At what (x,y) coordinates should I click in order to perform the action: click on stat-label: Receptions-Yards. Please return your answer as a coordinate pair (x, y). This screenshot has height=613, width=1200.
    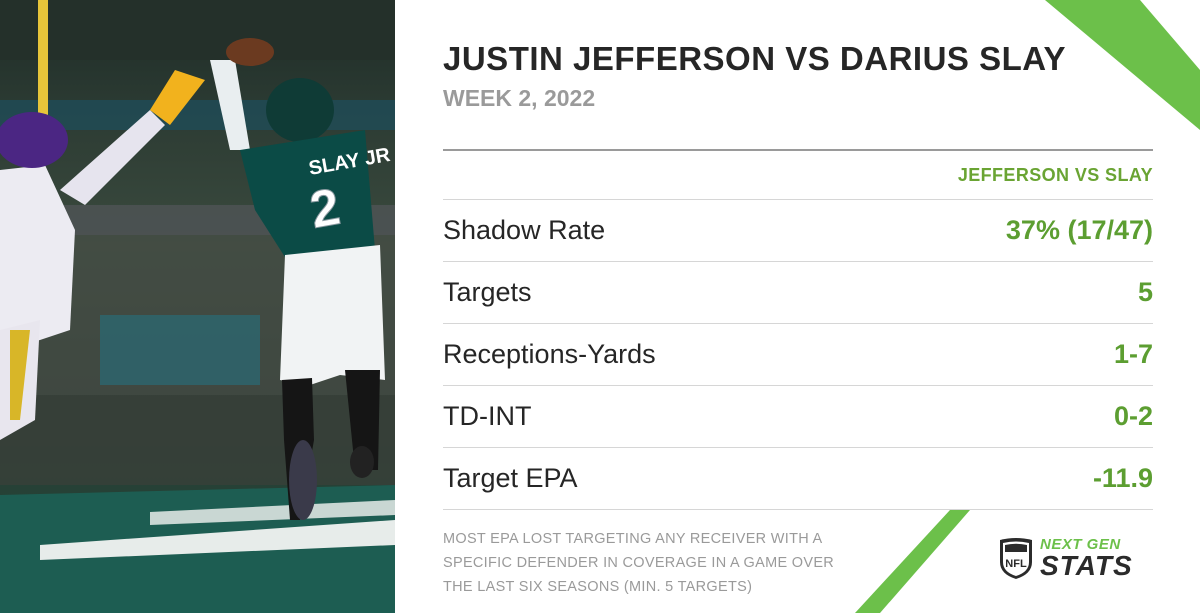
    Looking at the image, I should click on (549, 354).